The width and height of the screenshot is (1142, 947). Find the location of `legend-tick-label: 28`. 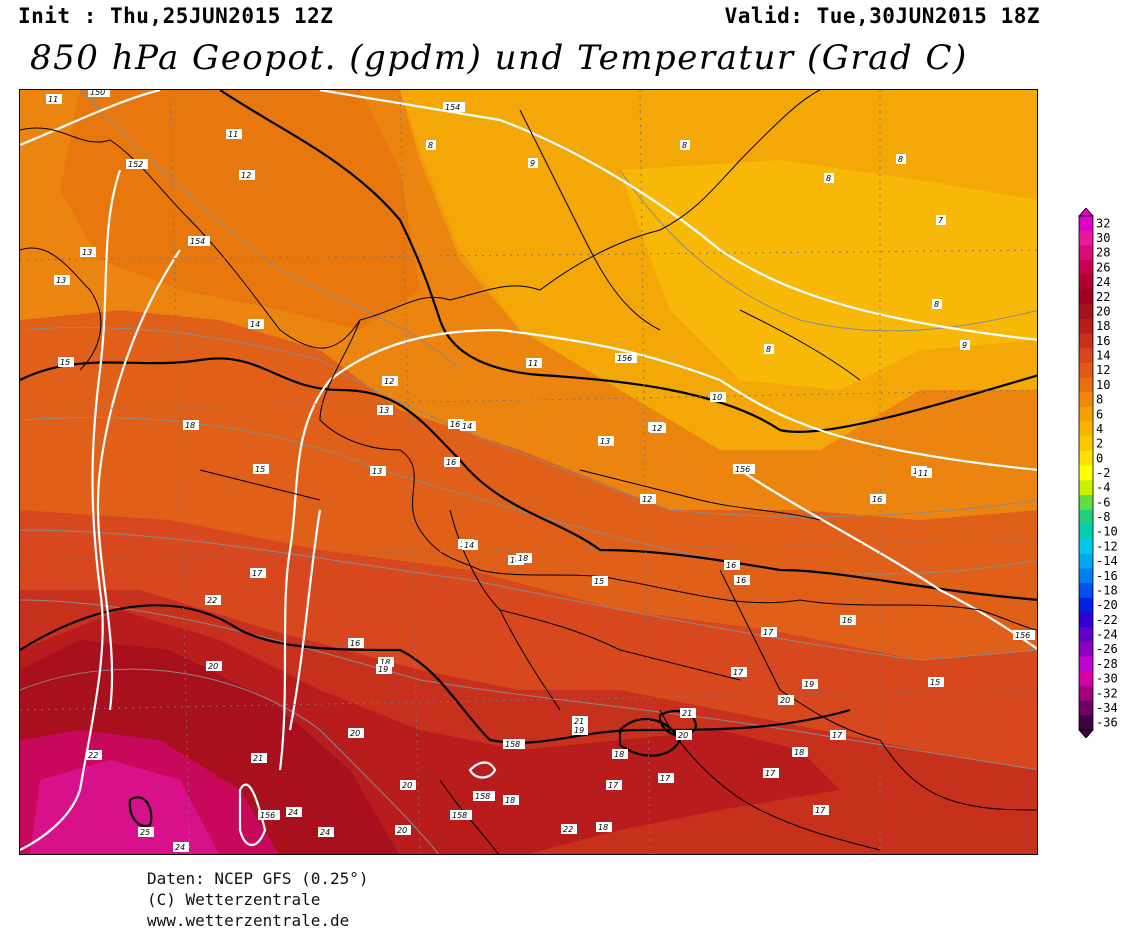

legend-tick-label: 28 is located at coordinates (1103, 253).